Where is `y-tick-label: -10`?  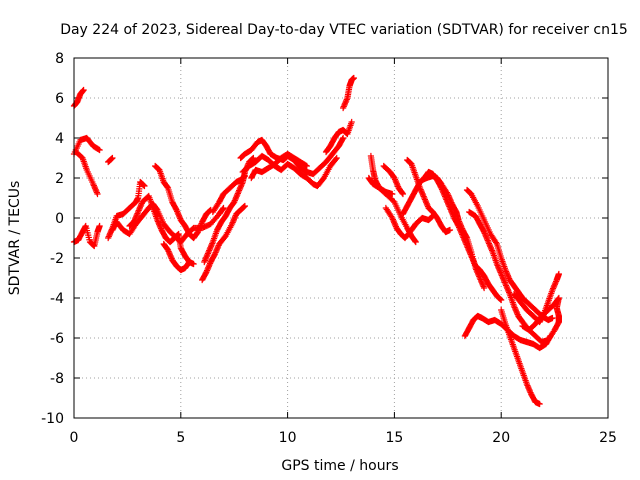 y-tick-label: -10 is located at coordinates (52, 419).